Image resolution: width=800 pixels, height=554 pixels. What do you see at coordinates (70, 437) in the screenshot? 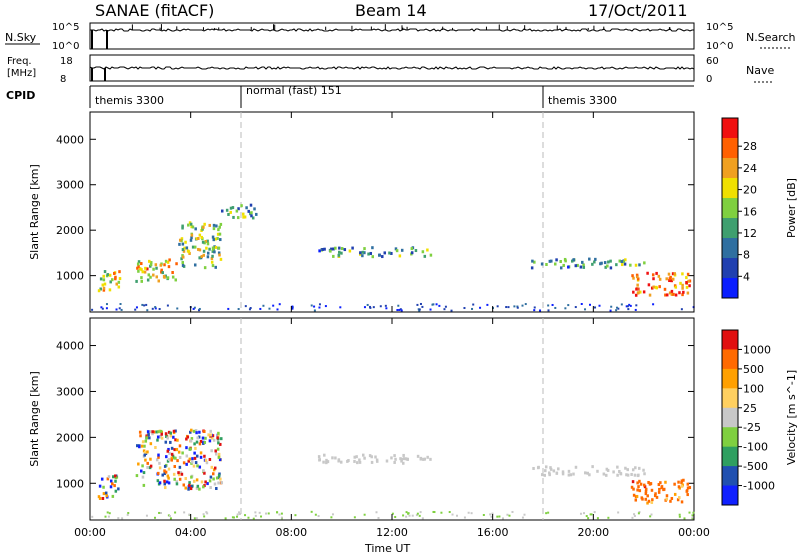
I see `y-tick-label: 2000` at bounding box center [70, 437].